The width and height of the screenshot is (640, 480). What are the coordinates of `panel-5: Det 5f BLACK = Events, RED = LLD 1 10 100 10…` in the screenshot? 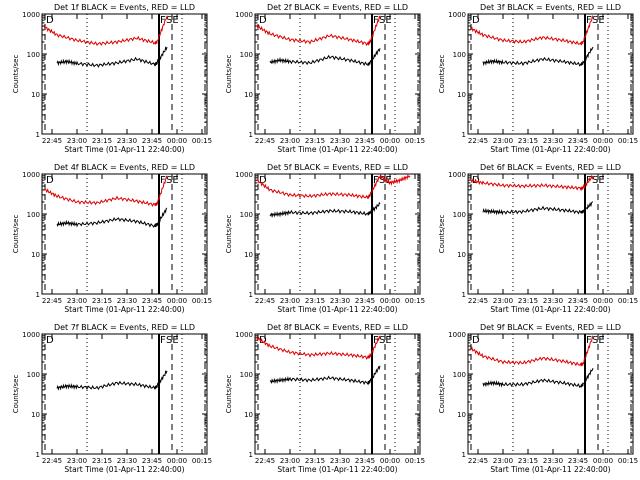 It's located at (325, 238).